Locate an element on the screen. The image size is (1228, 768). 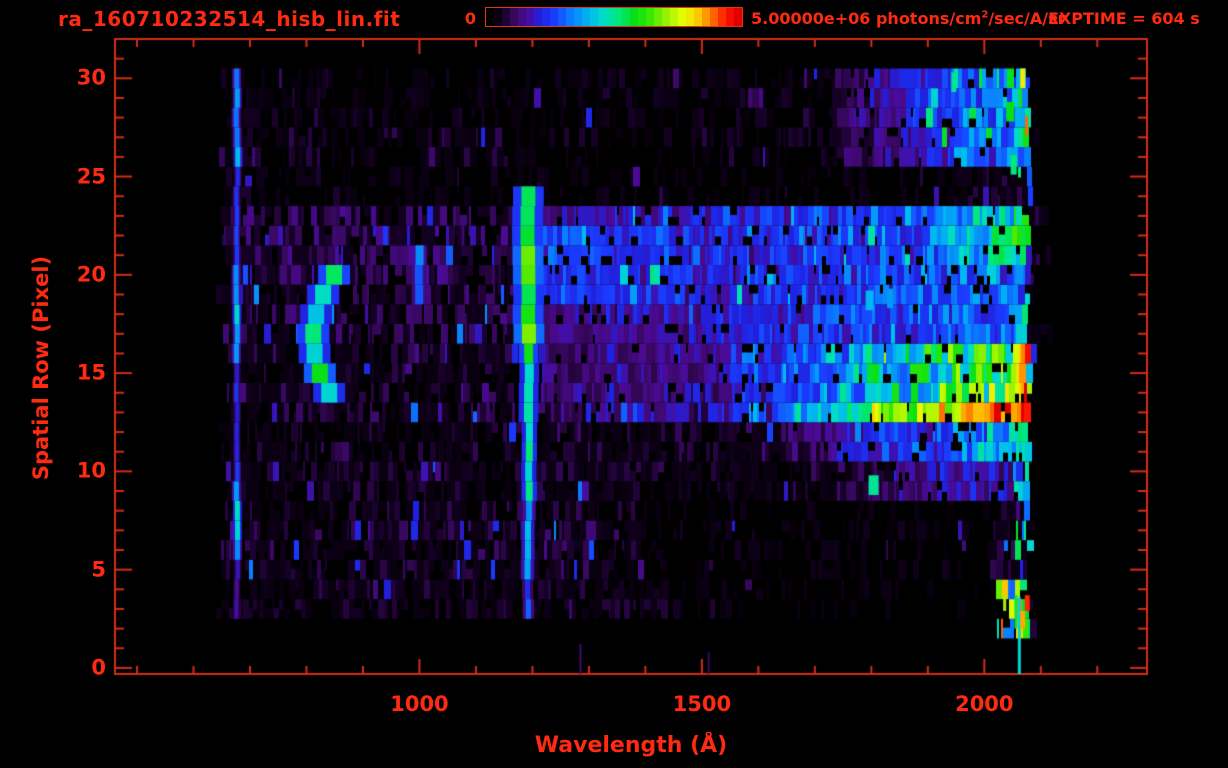
x-axis-title: Wavelength (Å) is located at coordinates (631, 745).